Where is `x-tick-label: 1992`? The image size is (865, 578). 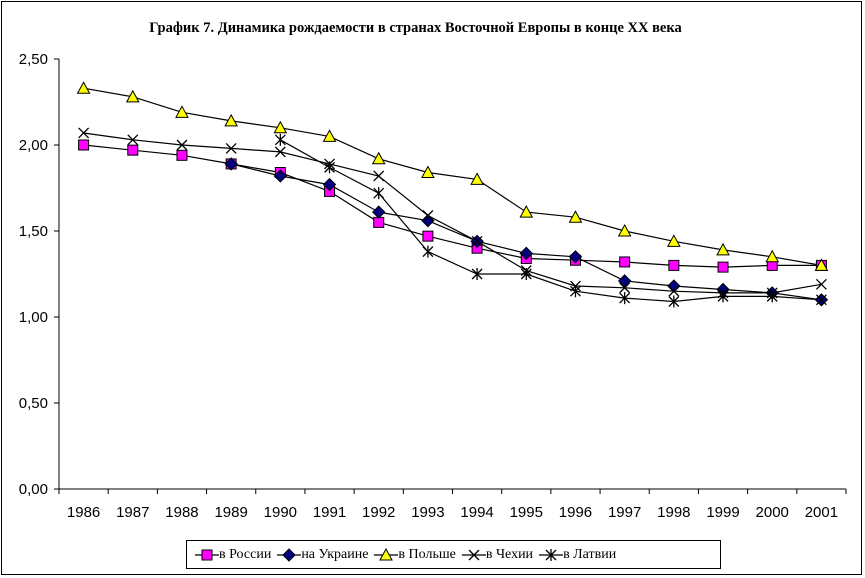
x-tick-label: 1992 is located at coordinates (378, 512).